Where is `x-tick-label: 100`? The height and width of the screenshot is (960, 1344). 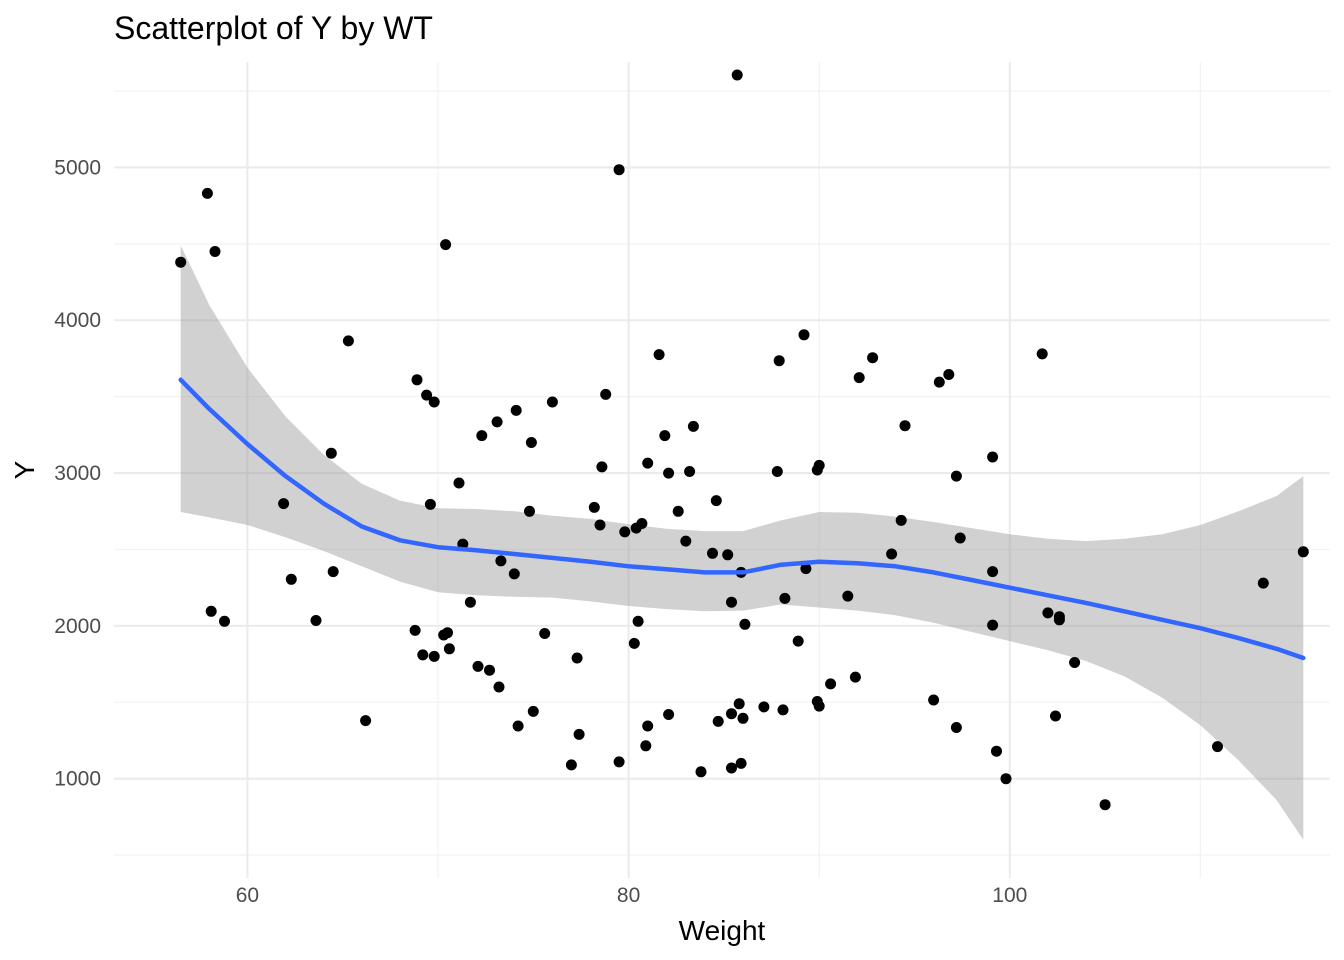
x-tick-label: 100 is located at coordinates (1009, 895).